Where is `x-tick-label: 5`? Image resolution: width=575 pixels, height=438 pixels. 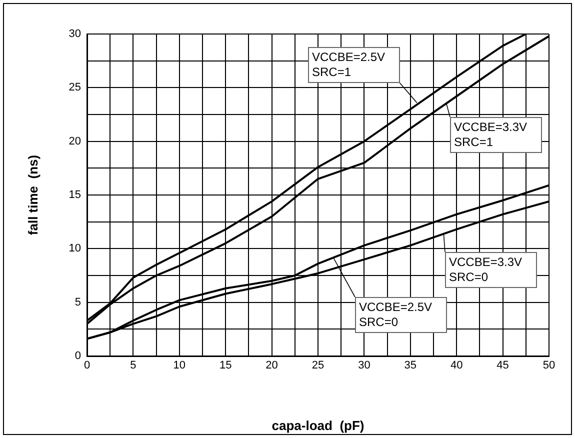 x-tick-label: 5 is located at coordinates (133, 366).